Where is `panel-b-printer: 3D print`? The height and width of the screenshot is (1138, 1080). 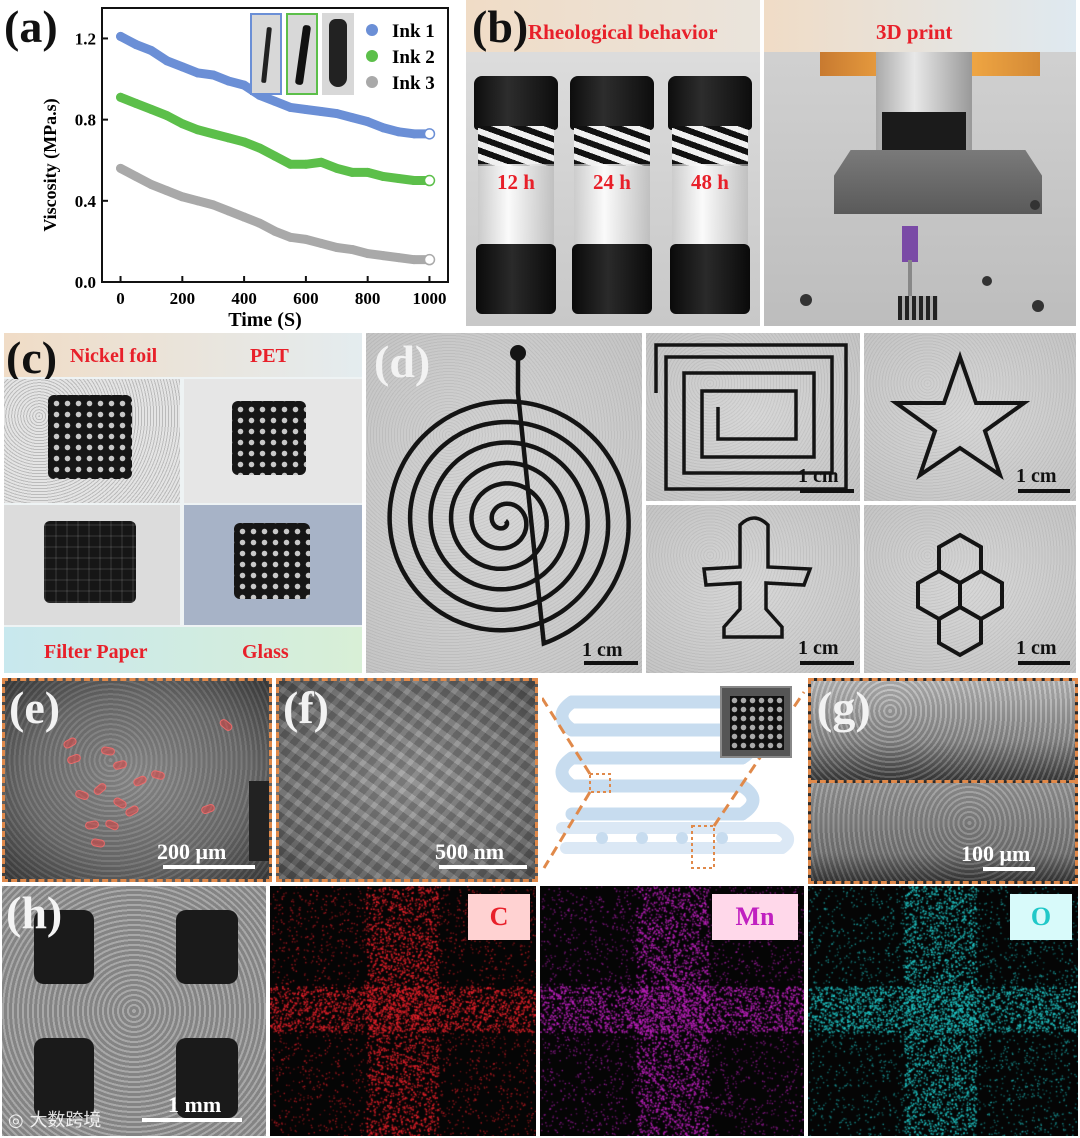 panel-b-printer: 3D print is located at coordinates (920, 163).